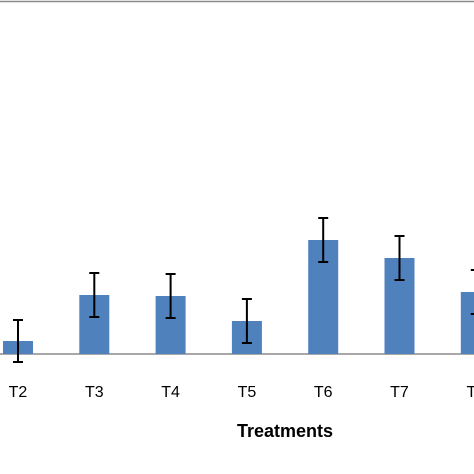 Image resolution: width=474 pixels, height=474 pixels. What do you see at coordinates (170, 392) in the screenshot?
I see `x-tick-label: T4` at bounding box center [170, 392].